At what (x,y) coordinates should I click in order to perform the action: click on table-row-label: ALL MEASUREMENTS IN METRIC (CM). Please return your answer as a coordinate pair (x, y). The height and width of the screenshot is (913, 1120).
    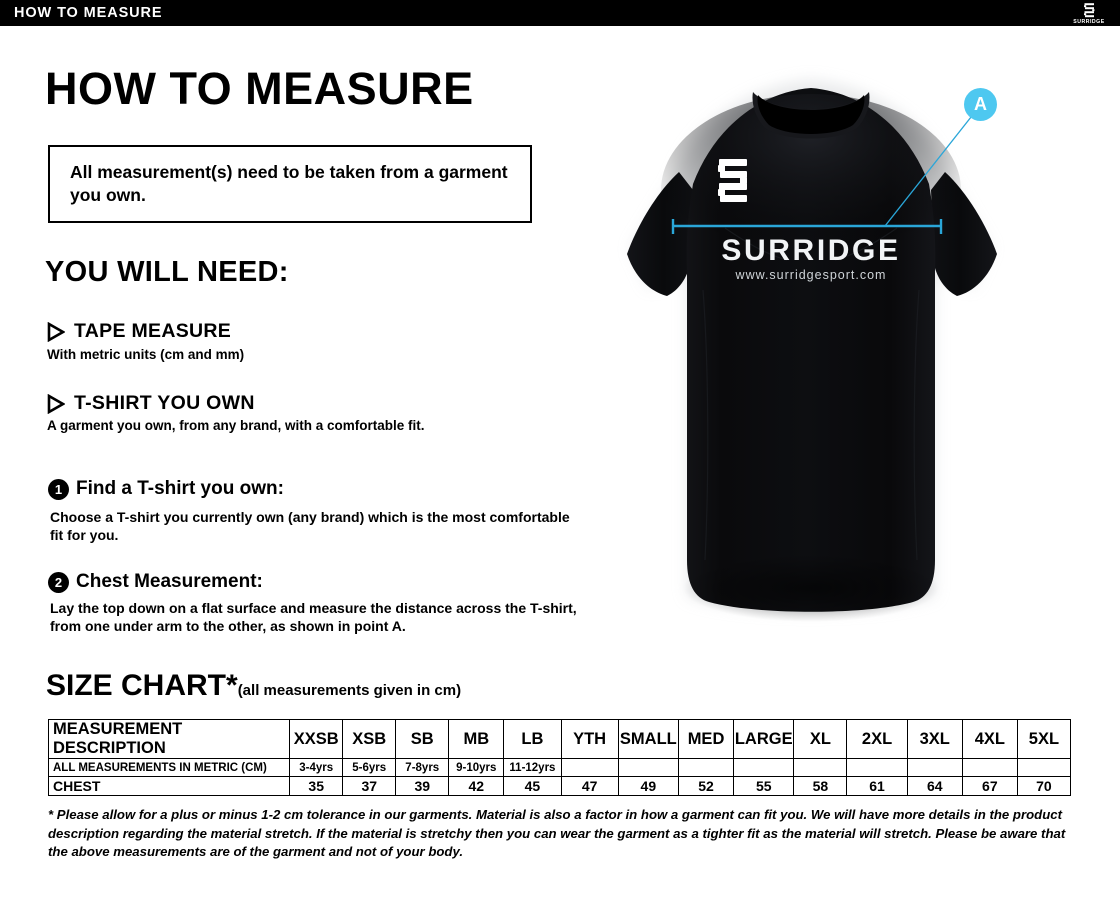
    Looking at the image, I should click on (169, 767).